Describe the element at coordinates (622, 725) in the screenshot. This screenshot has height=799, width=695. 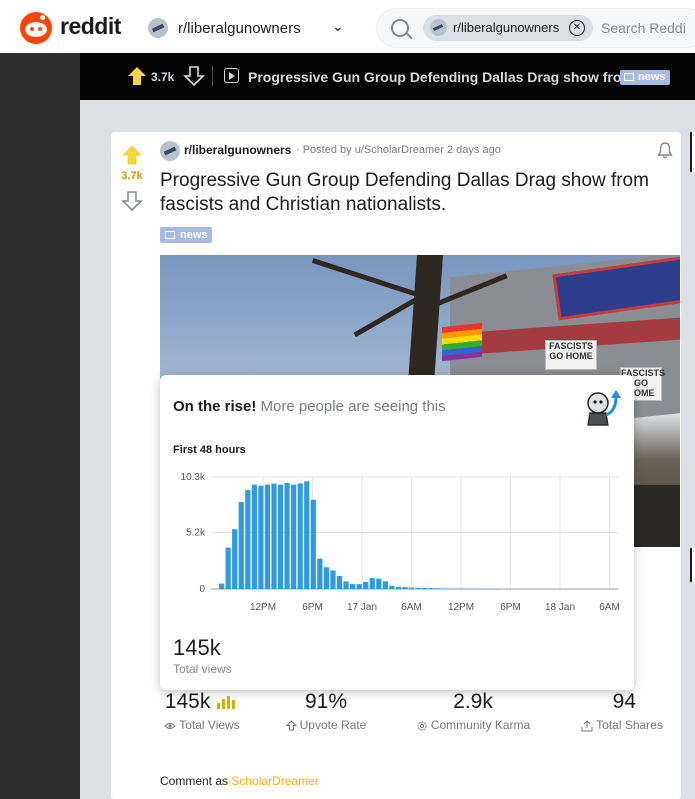
I see `stat-label-wrap: Total Shares` at that location.